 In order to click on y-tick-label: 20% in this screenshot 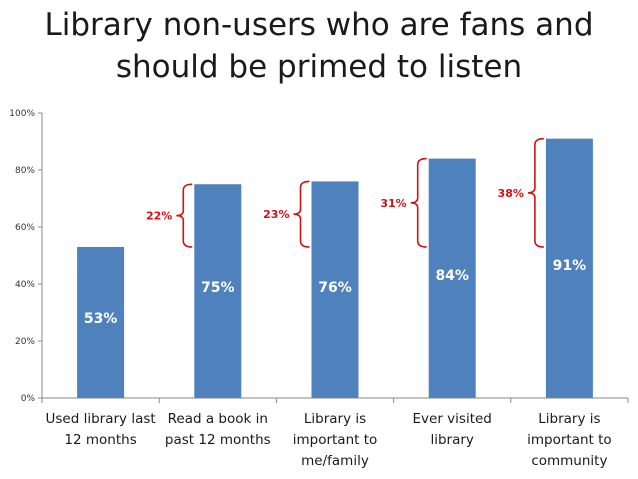, I will do `click(25, 342)`.